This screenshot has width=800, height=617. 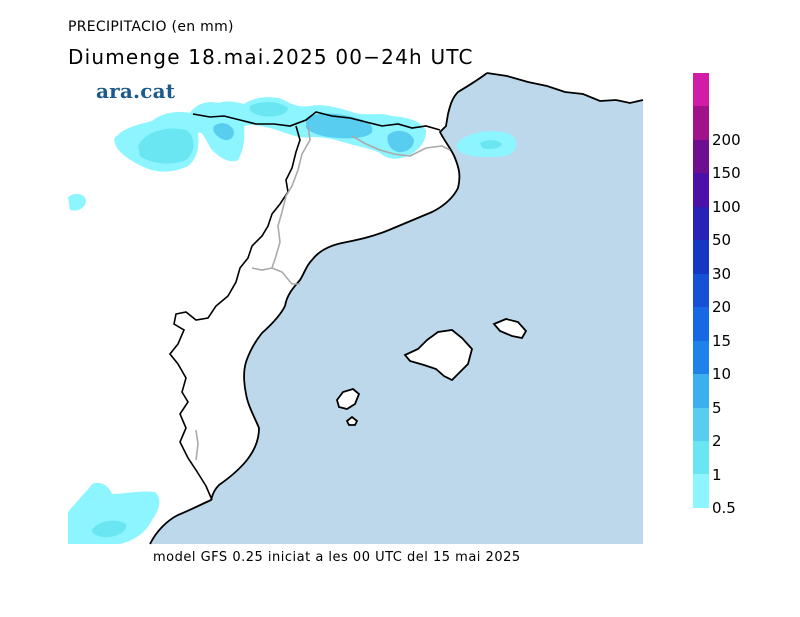 I want to click on legend-label: 200, so click(x=726, y=139).